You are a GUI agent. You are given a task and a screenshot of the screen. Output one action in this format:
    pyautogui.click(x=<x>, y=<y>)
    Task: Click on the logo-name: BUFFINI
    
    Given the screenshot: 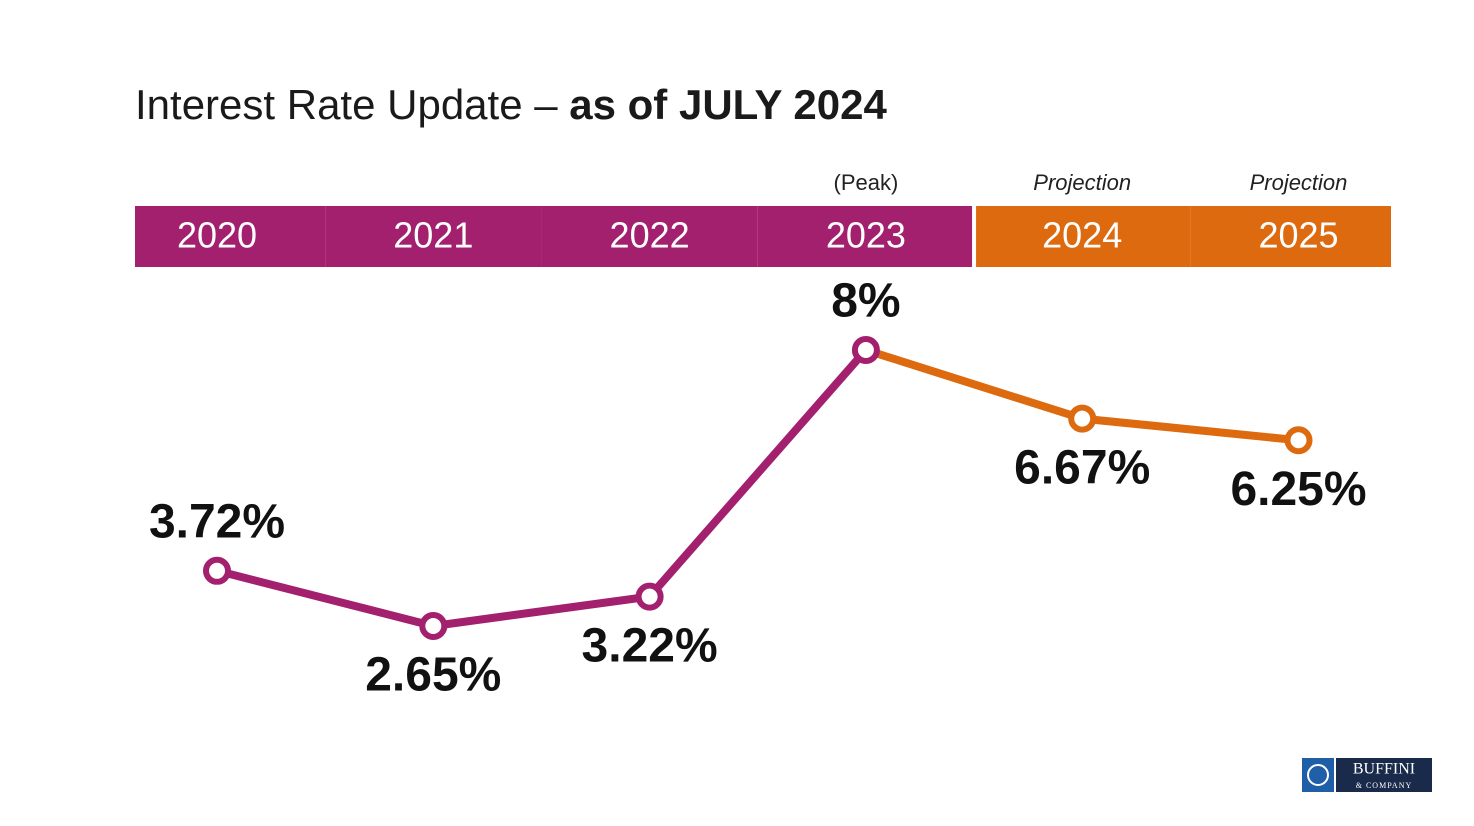 What is the action you would take?
    pyautogui.click(x=1384, y=769)
    